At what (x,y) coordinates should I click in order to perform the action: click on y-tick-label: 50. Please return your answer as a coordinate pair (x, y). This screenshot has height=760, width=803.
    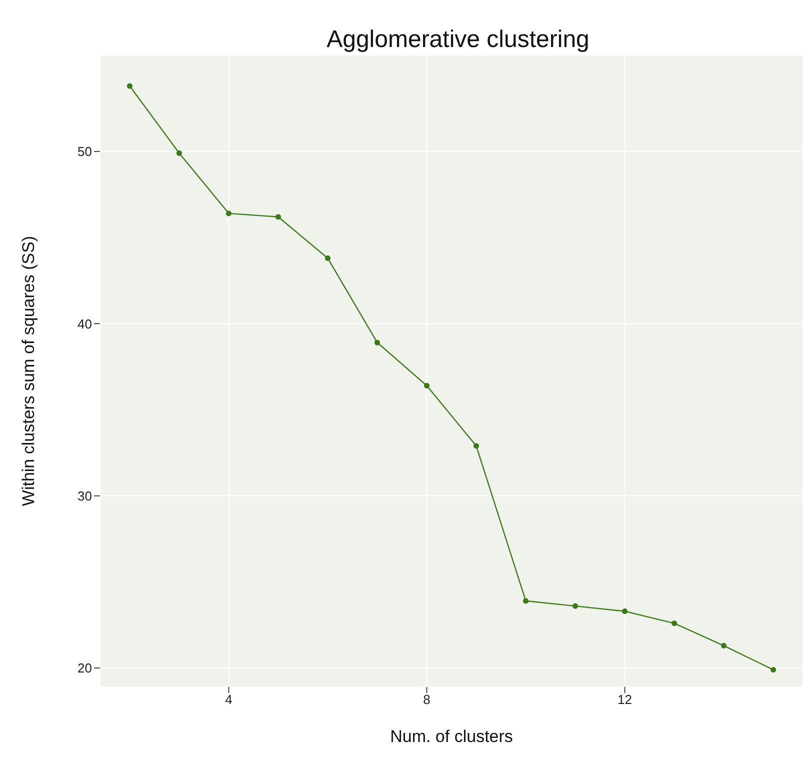
    Looking at the image, I should click on (85, 152).